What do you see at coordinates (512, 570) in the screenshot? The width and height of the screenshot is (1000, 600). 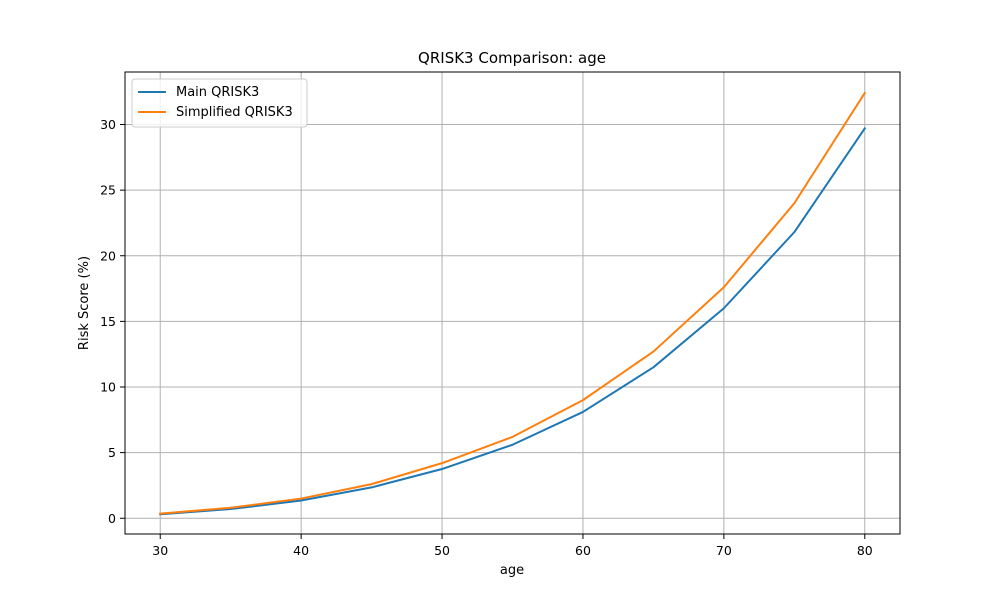 I see `x-axis-label: age` at bounding box center [512, 570].